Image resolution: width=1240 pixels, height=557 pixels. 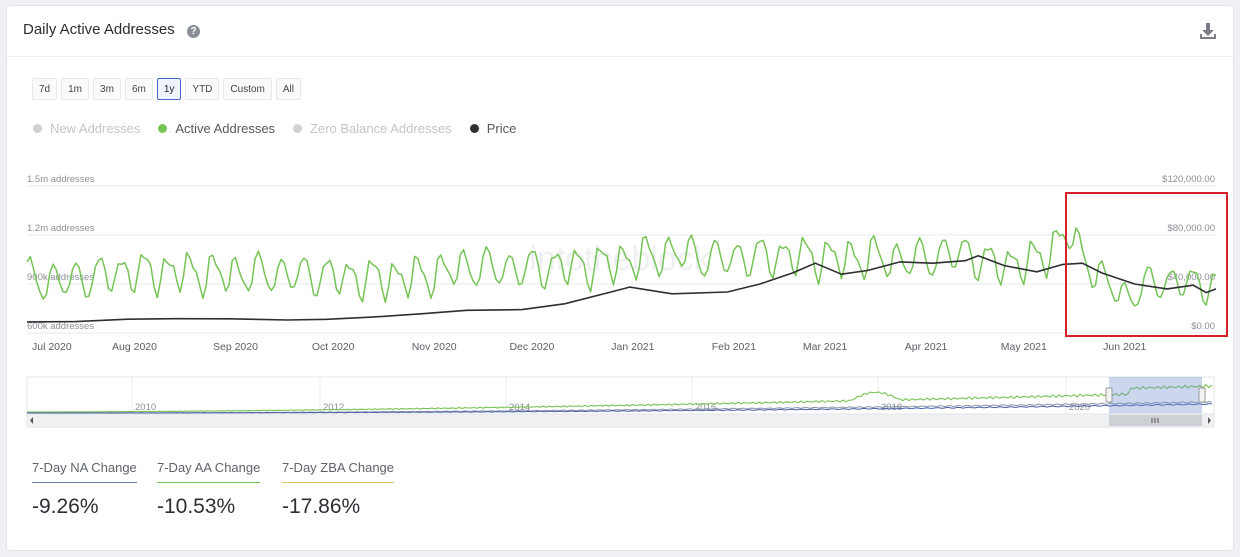 What do you see at coordinates (61, 179) in the screenshot?
I see `left-axis-tick-label: 1.5m addresses` at bounding box center [61, 179].